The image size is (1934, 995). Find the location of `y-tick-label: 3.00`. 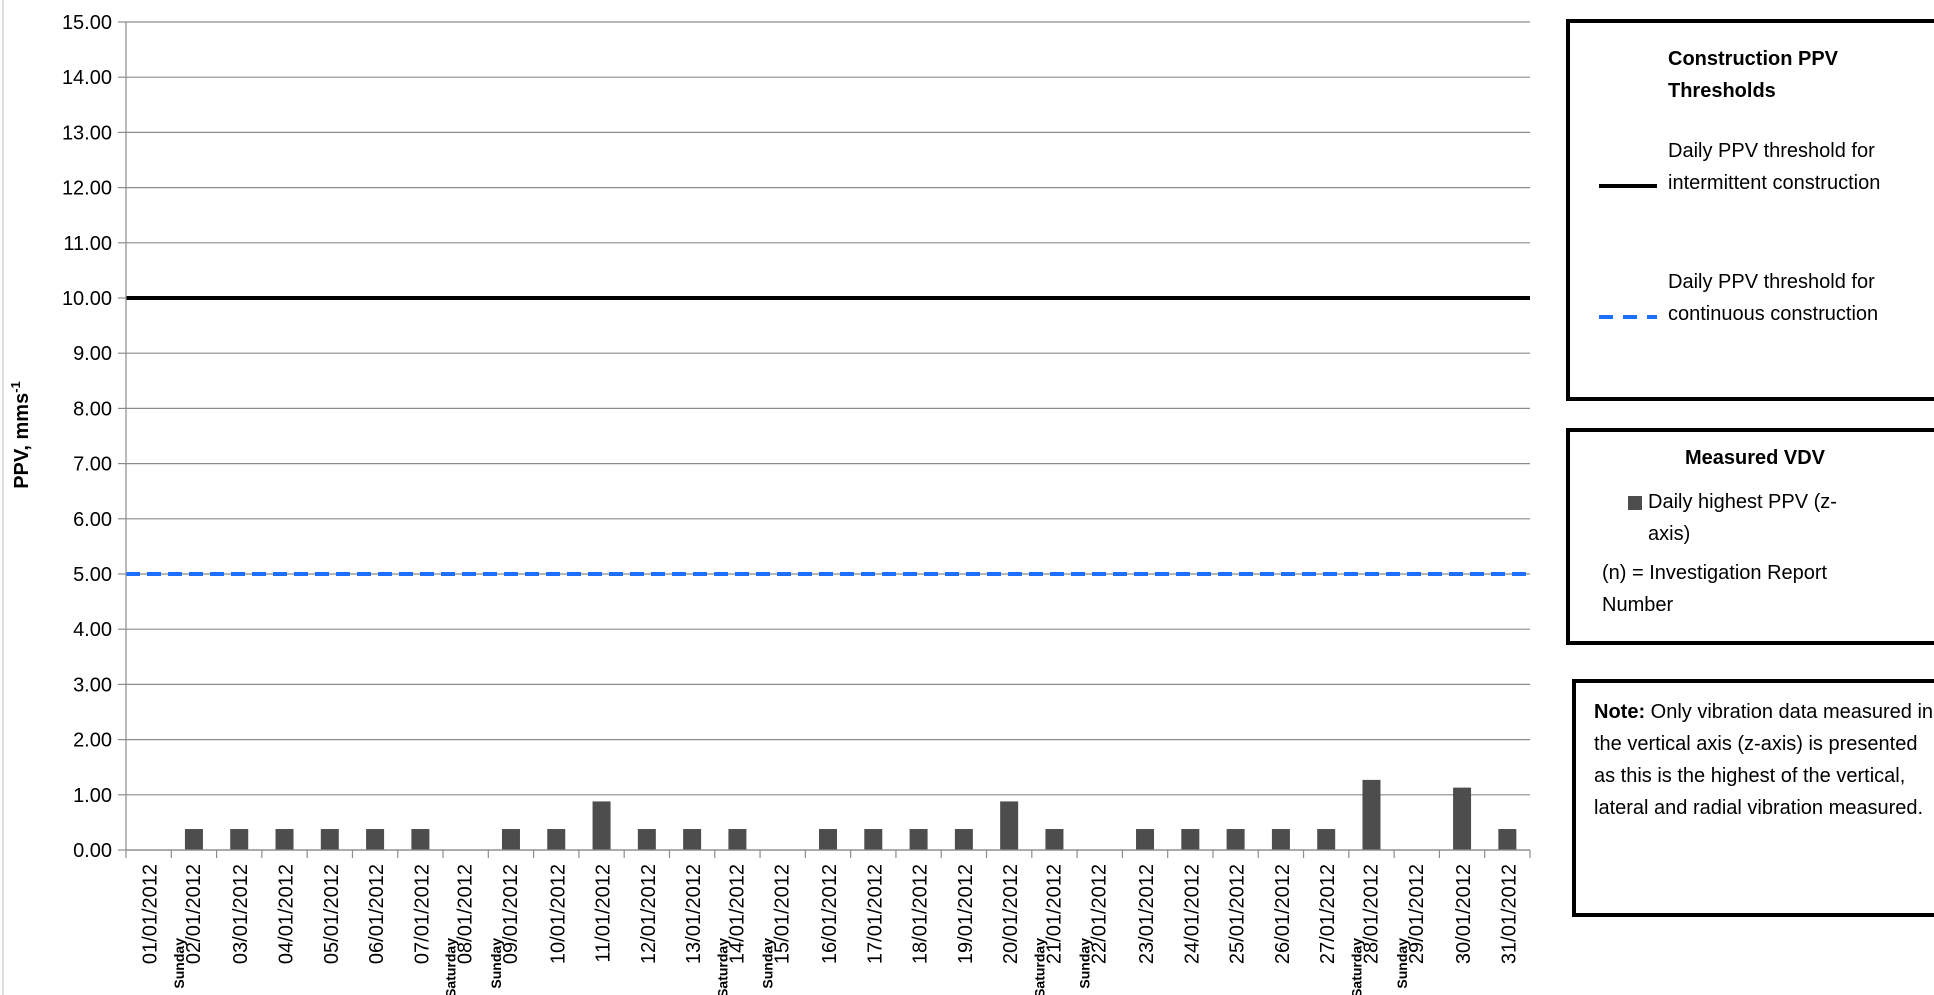

y-tick-label: 3.00 is located at coordinates (92, 685).